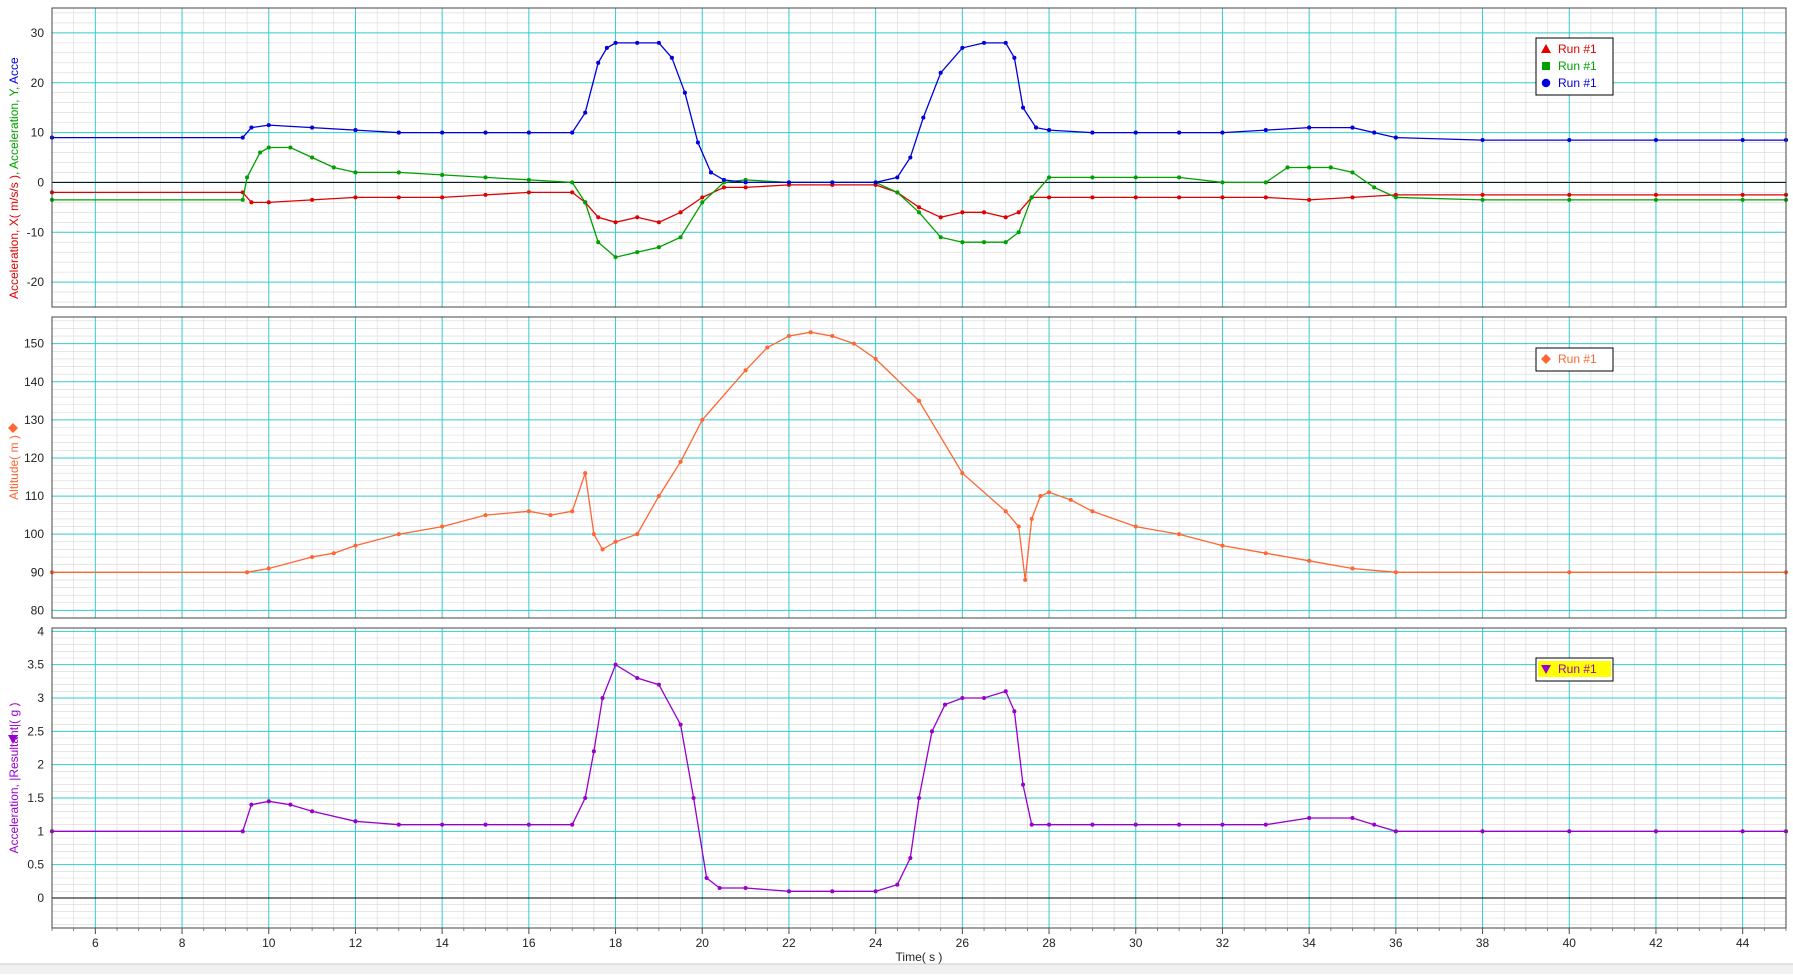  Describe the element at coordinates (34, 420) in the screenshot. I see `y-tick-label: 130` at that location.